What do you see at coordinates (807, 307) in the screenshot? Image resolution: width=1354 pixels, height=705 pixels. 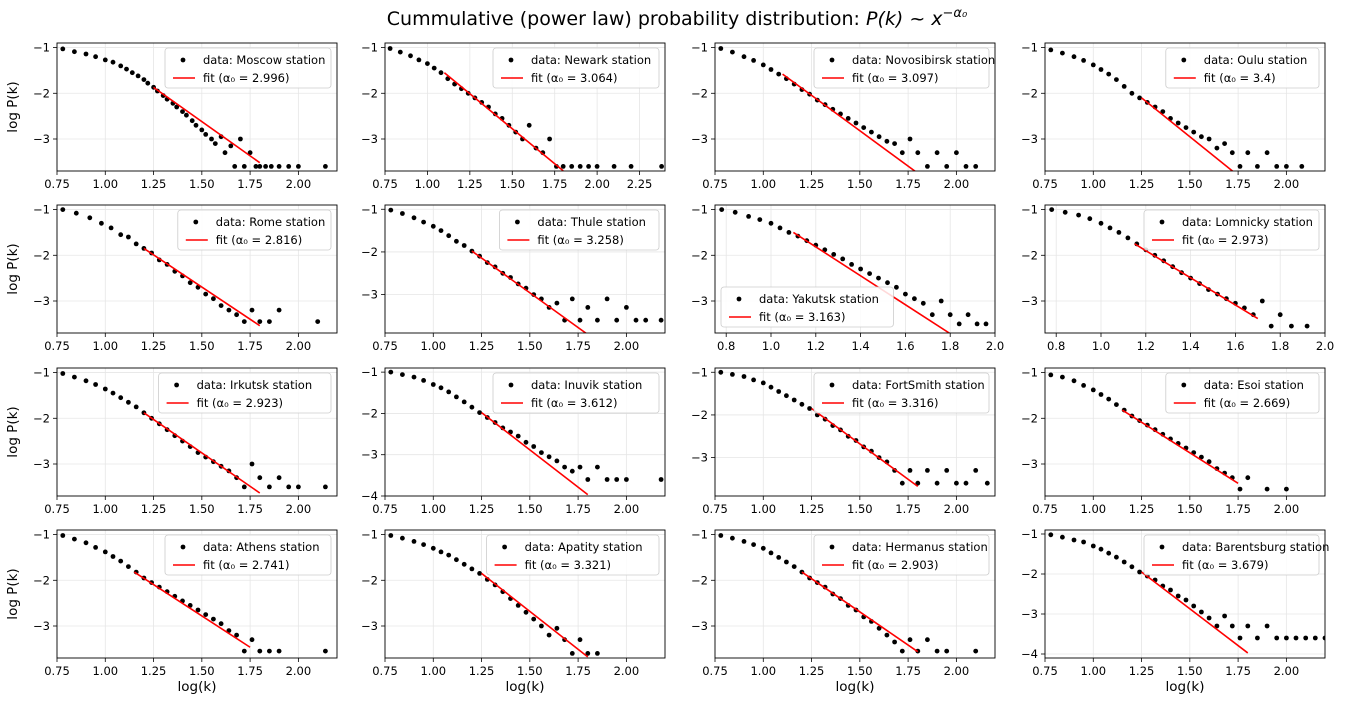 I see `legend: data: Yakutsk station fit (α₀ = 3.163)` at bounding box center [807, 307].